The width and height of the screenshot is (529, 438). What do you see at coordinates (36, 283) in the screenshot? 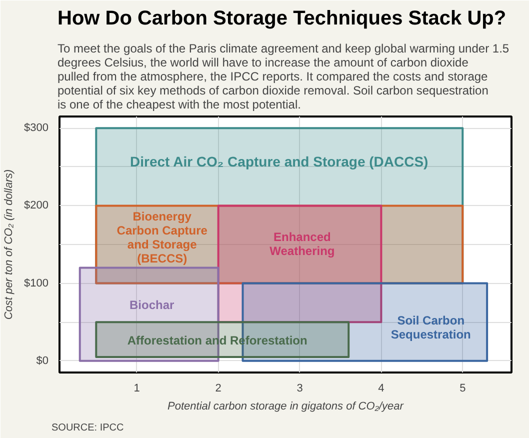
I see `y-tick-label: $100` at bounding box center [36, 283].